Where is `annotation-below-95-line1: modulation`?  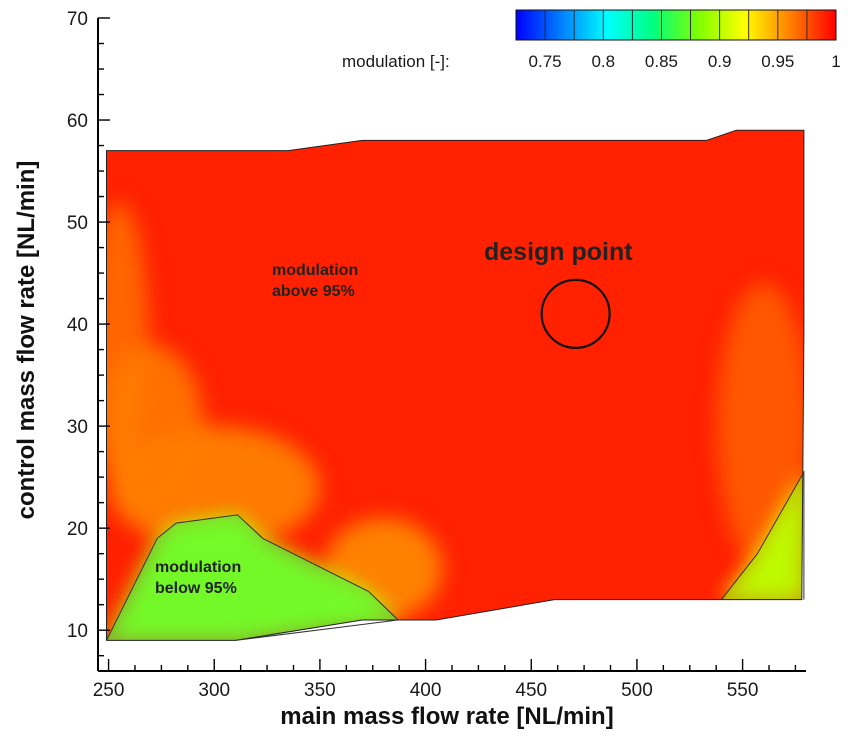 annotation-below-95-line1: modulation is located at coordinates (198, 567).